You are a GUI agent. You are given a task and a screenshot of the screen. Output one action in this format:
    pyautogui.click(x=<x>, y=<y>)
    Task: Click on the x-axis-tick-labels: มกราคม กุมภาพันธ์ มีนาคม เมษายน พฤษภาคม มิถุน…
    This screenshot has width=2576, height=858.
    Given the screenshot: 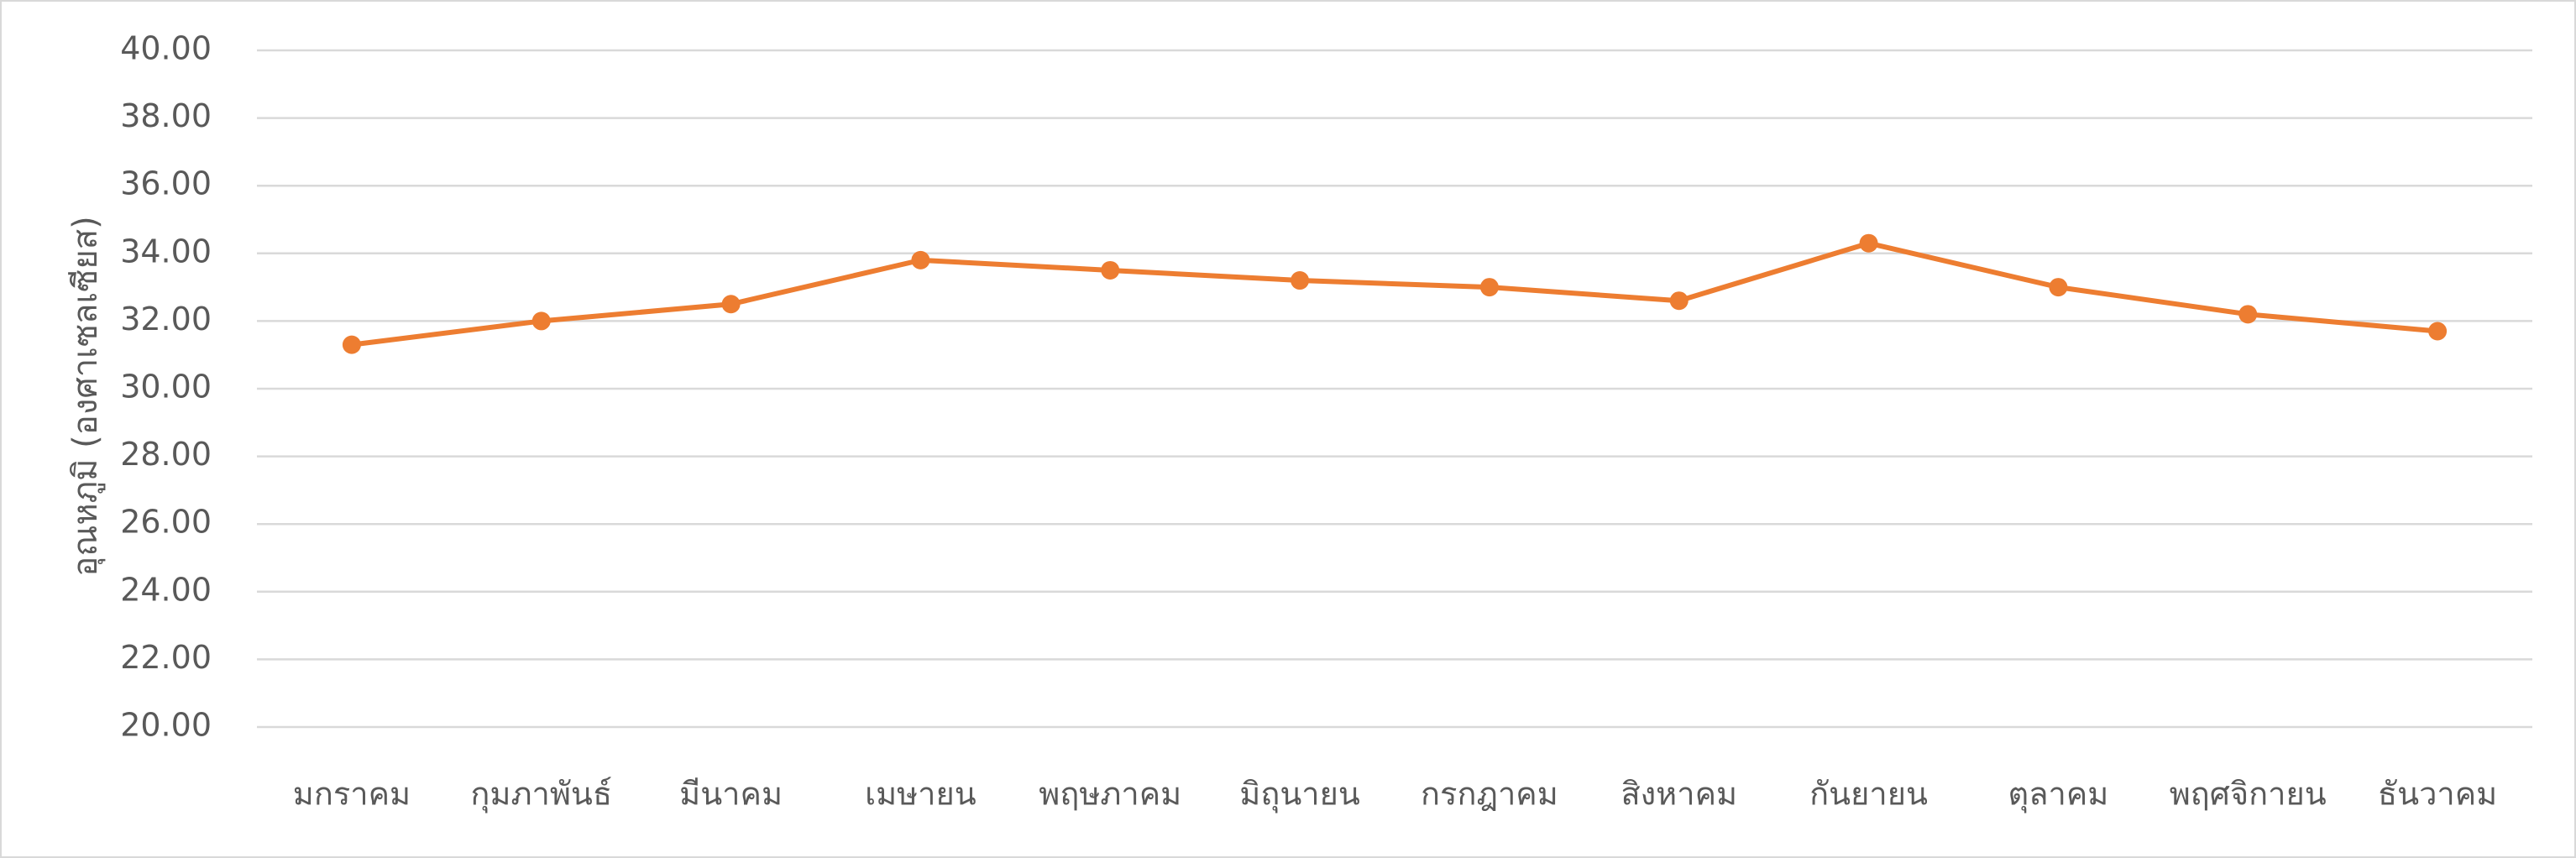 What is the action you would take?
    pyautogui.click(x=1395, y=795)
    